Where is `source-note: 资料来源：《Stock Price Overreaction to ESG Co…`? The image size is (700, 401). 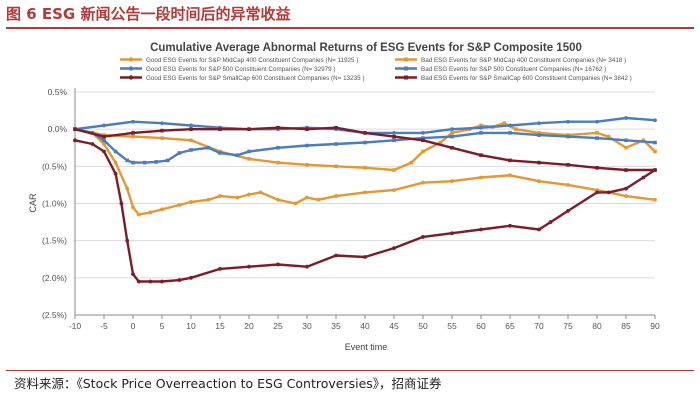
source-note: 资料来源：《Stock Price Overreaction to ESG Co… is located at coordinates (228, 383).